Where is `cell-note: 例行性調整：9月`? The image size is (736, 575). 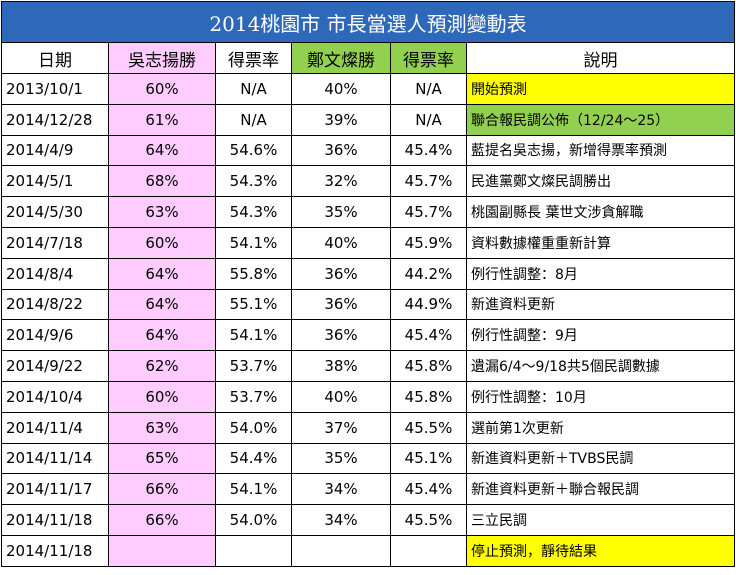 cell-note: 例行性調整：9月 is located at coordinates (600, 335).